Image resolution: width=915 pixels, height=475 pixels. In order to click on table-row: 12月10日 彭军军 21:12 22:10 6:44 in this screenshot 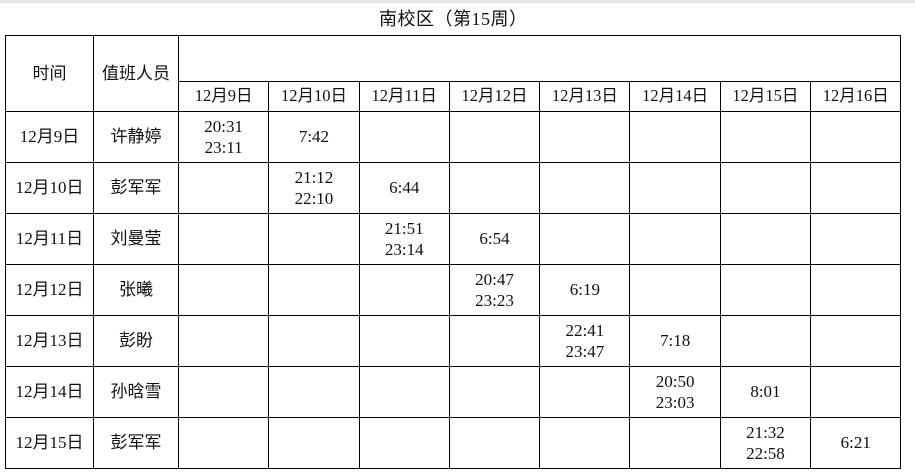, I will do `click(453, 188)`.